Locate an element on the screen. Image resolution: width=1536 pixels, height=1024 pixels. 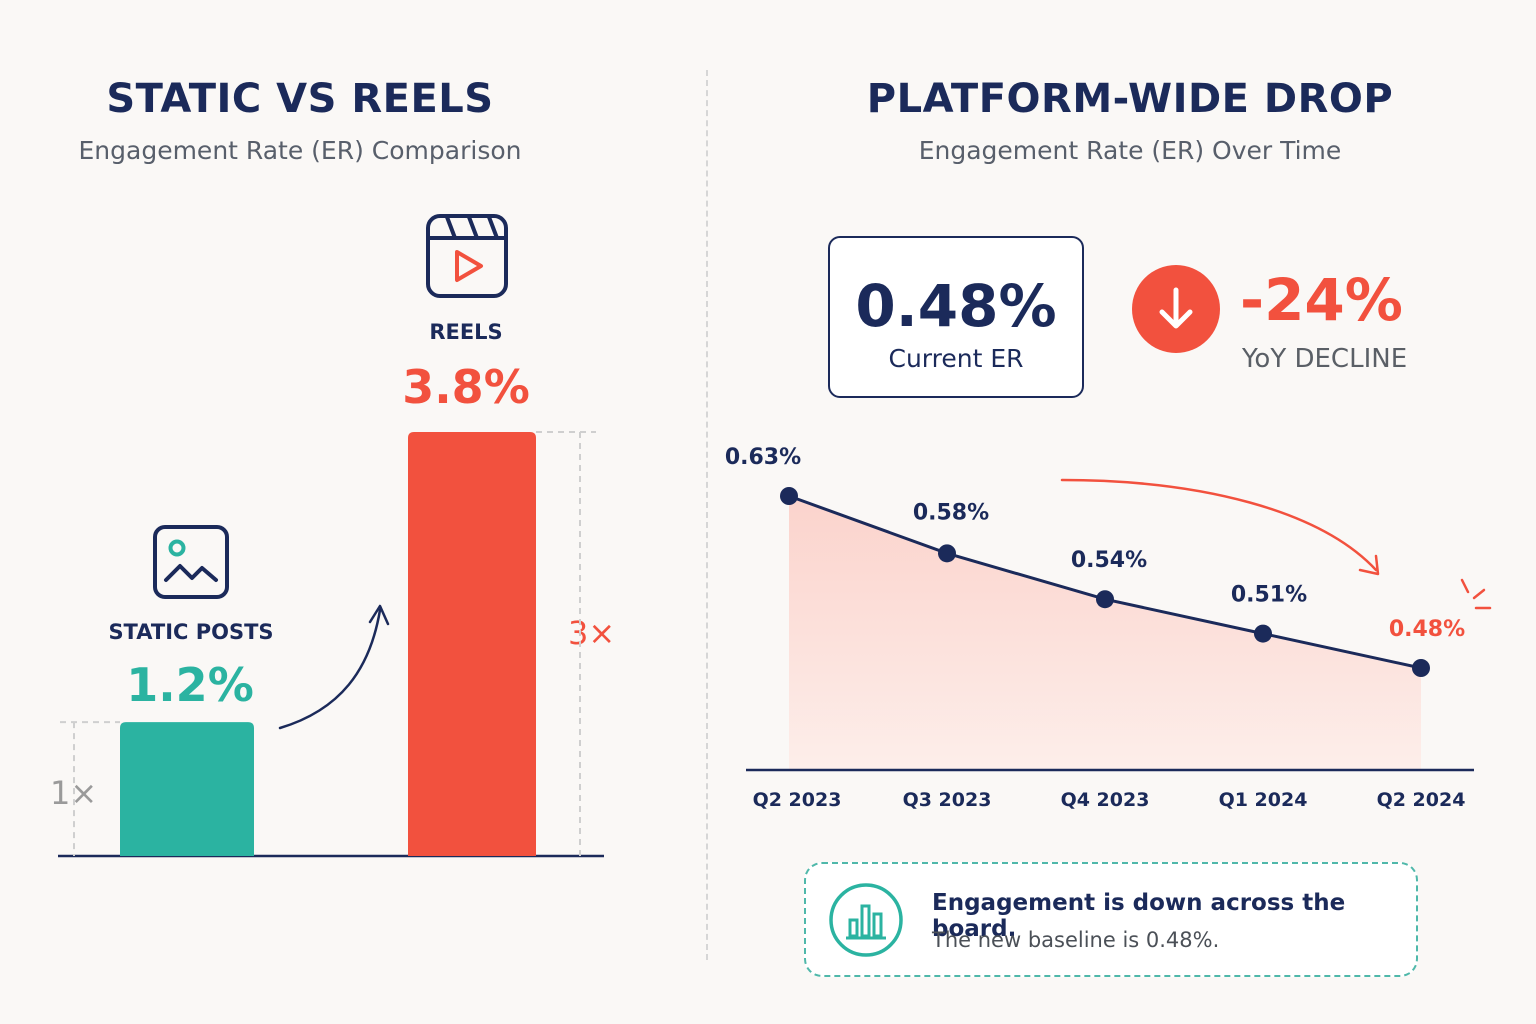
growth-arrow-head is located at coordinates (379, 615).